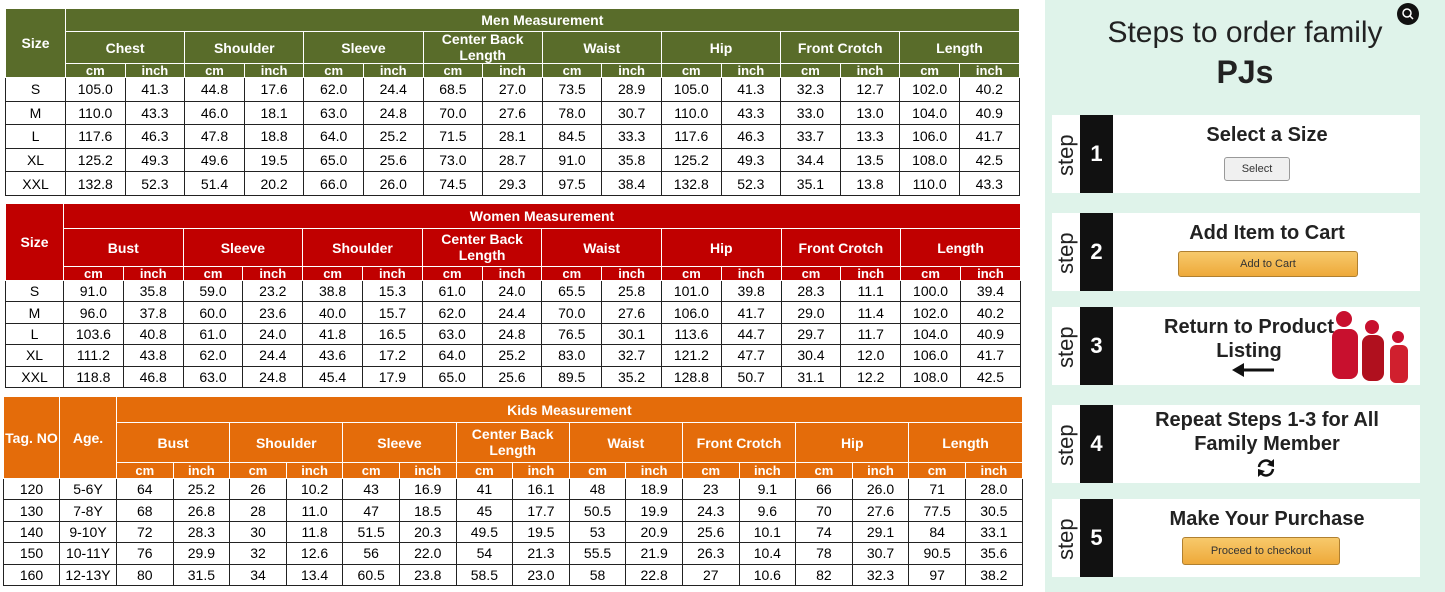  What do you see at coordinates (1096, 444) in the screenshot?
I see `step-number: 4` at bounding box center [1096, 444].